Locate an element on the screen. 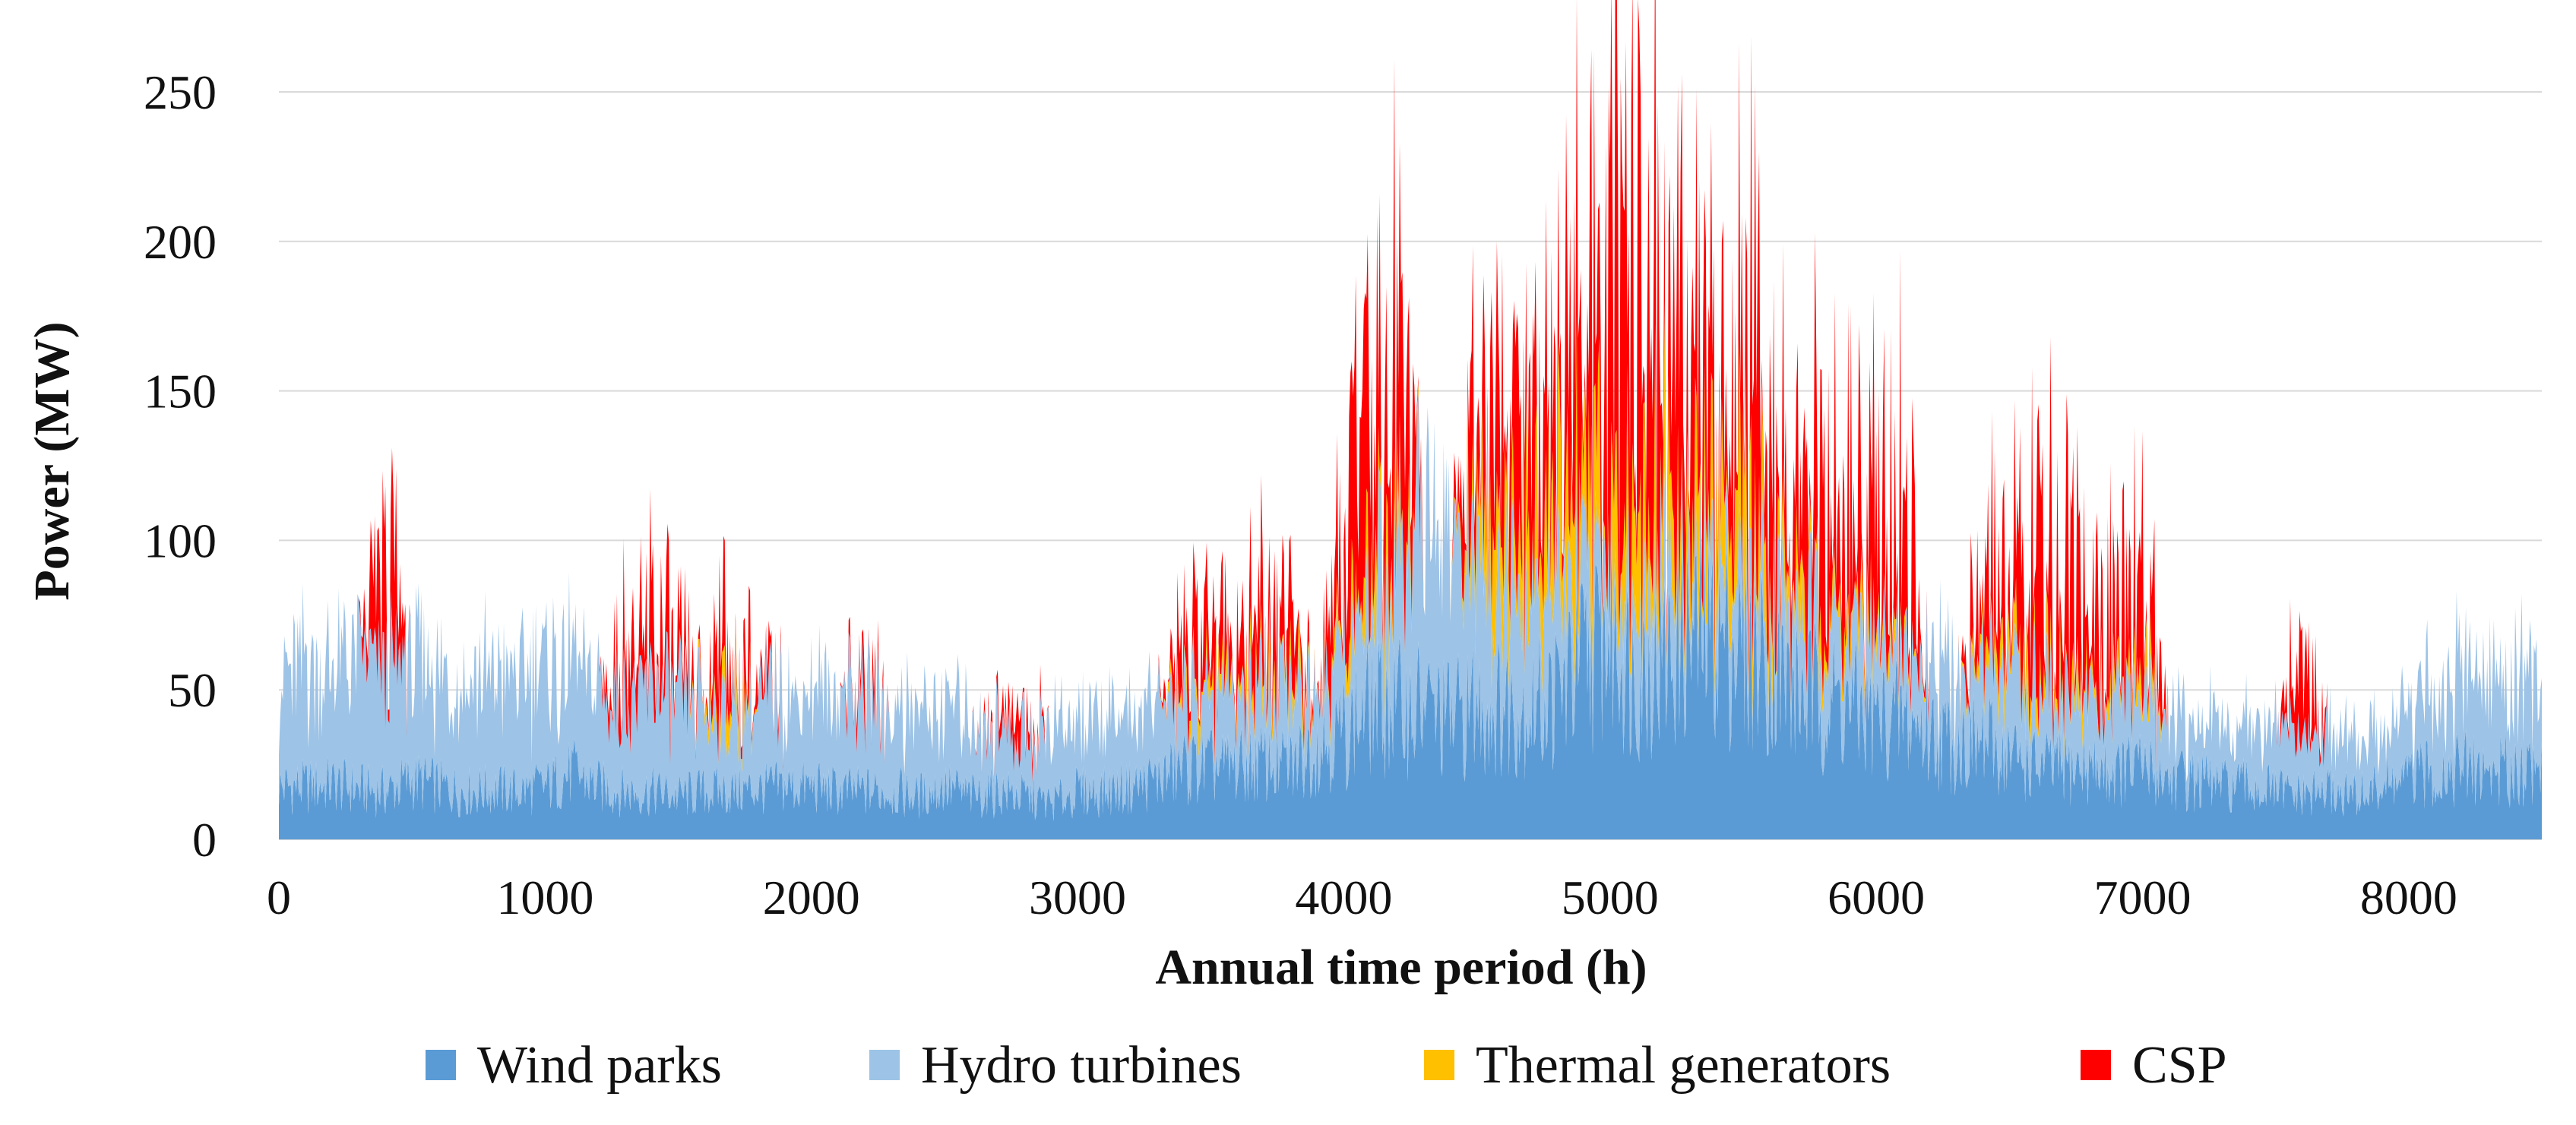 Image resolution: width=2576 pixels, height=1125 pixels. legend-label-hydro-turbines: Hydro turbines is located at coordinates (1081, 1065).